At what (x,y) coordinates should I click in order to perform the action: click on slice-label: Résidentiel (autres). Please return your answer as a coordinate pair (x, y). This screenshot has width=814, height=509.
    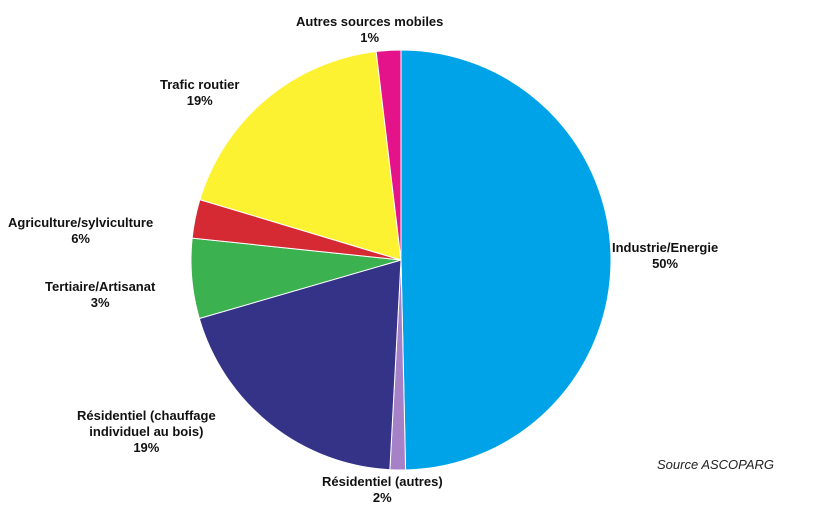
    Looking at the image, I should click on (382, 481).